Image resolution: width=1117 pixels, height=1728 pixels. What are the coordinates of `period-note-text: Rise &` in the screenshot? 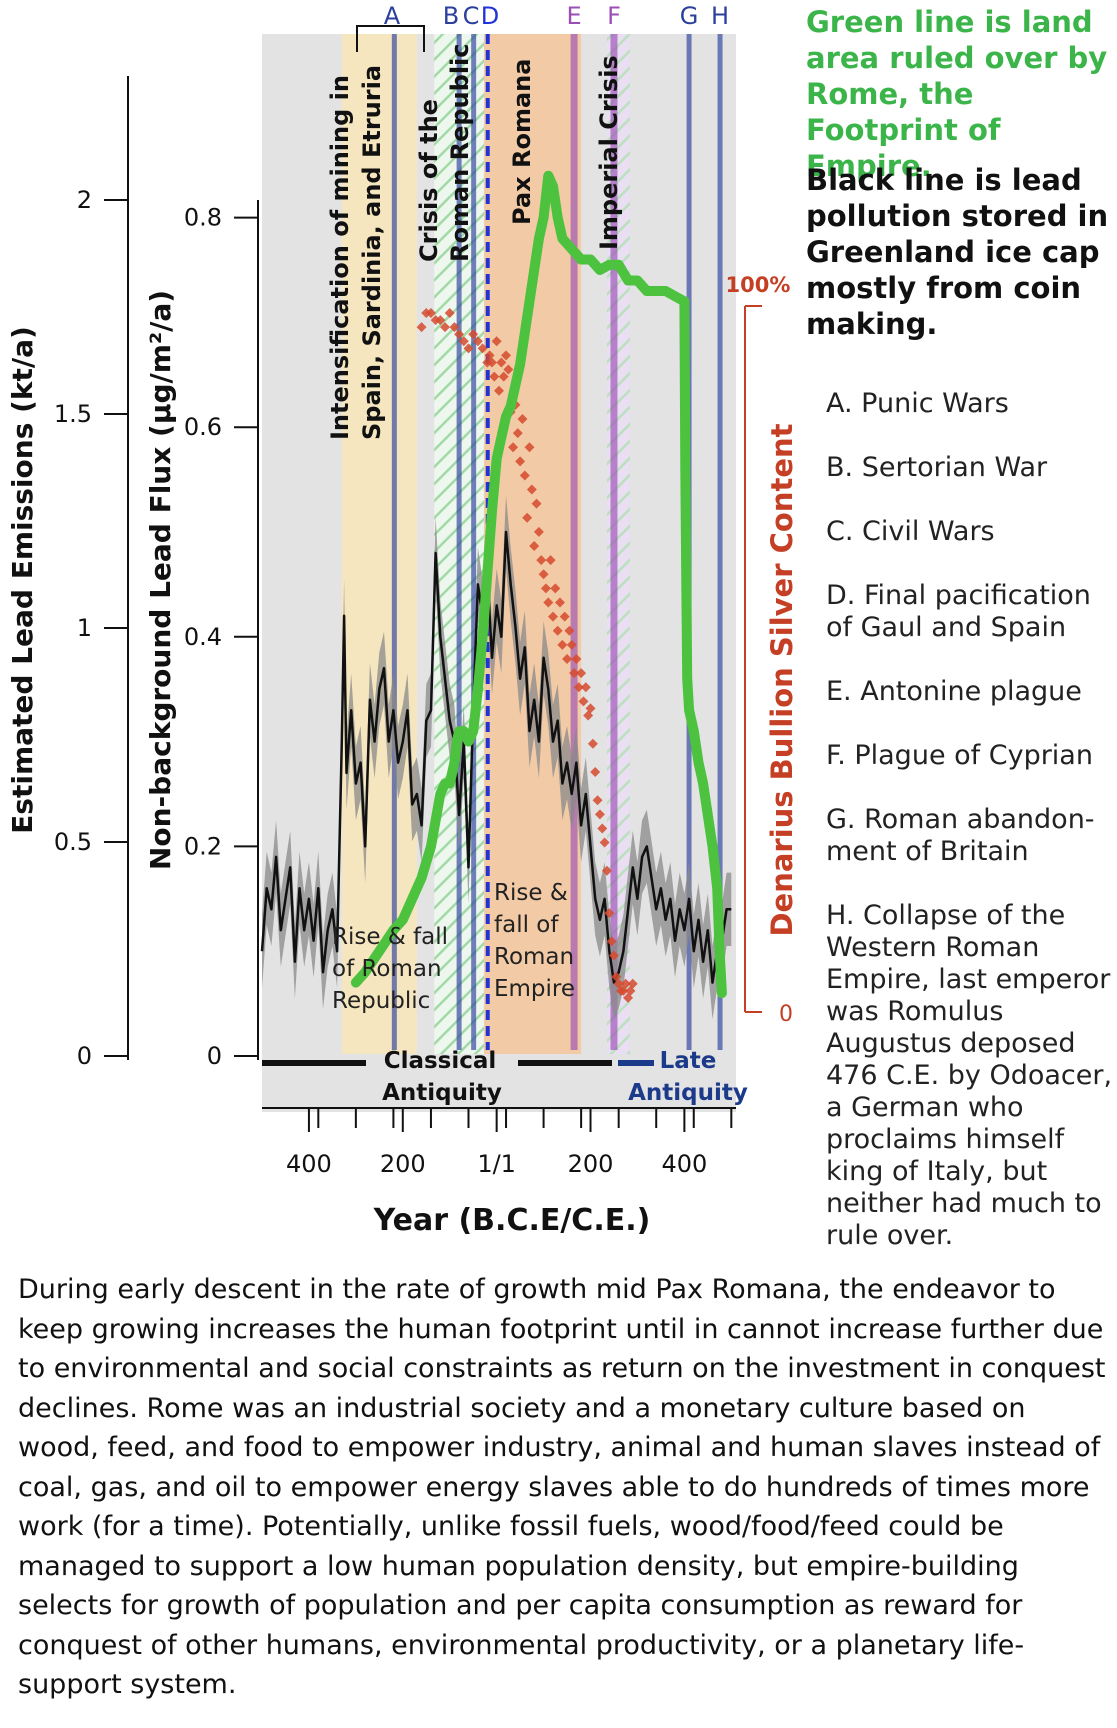 It's located at (531, 893).